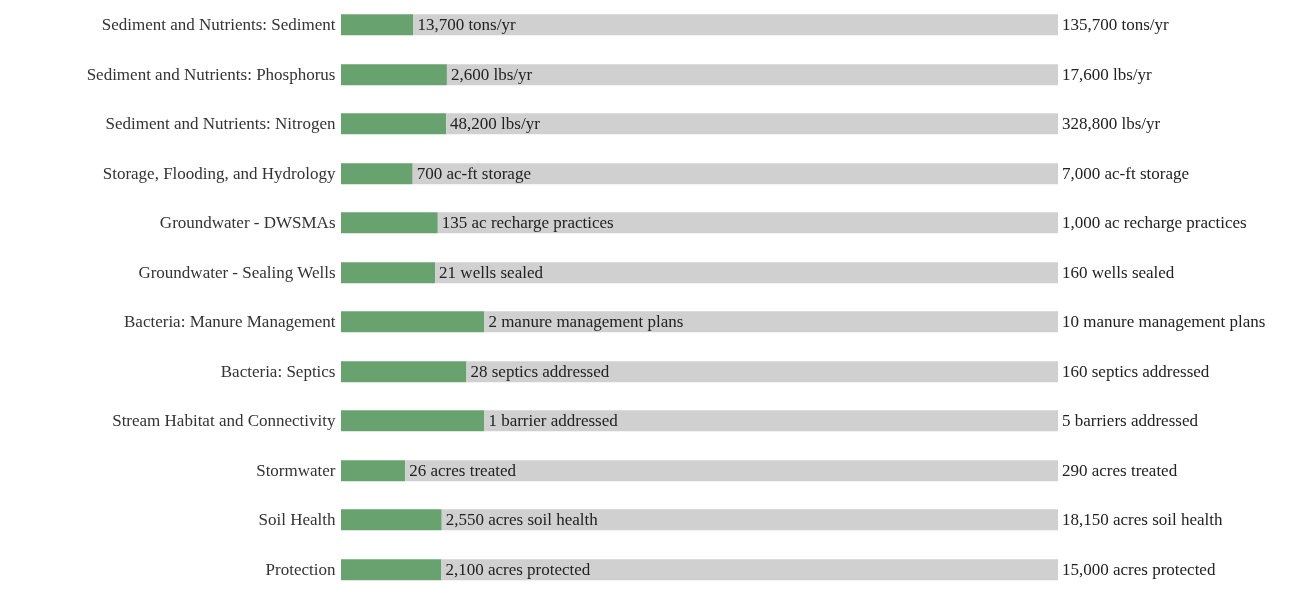 The image size is (1302, 594). What do you see at coordinates (220, 123) in the screenshot?
I see `y-tick-label: Sediment and Nutrients: Nitrogen` at bounding box center [220, 123].